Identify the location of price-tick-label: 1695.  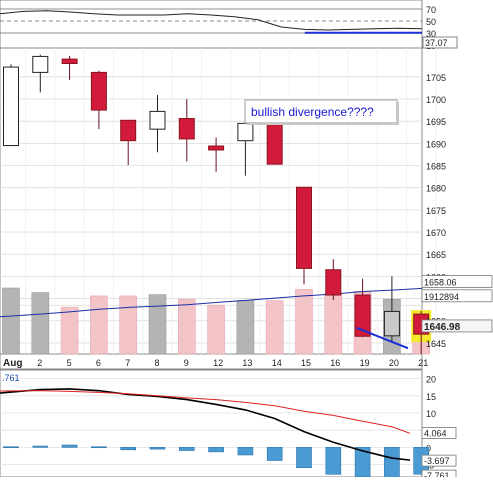
(436, 122).